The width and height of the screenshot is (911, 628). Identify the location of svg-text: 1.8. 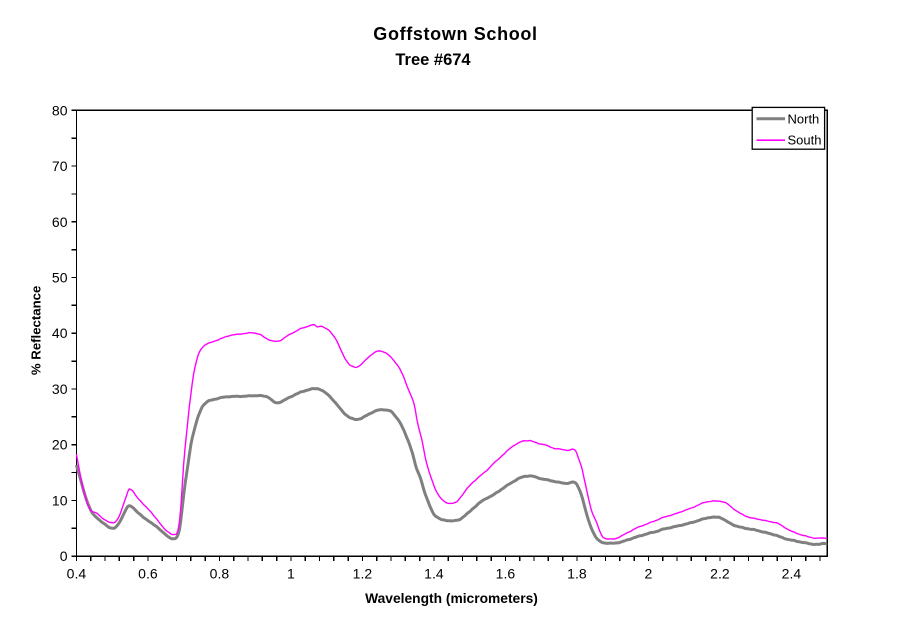
(577, 574).